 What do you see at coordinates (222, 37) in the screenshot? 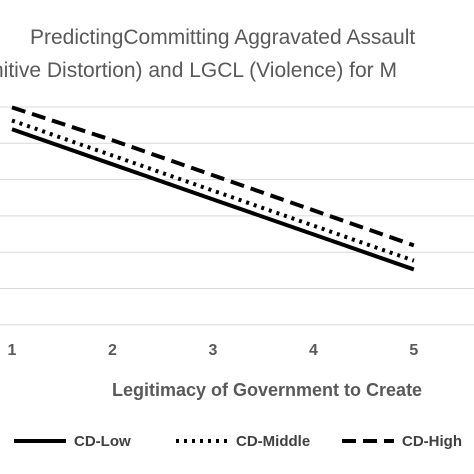
I see `chart-title-line-1: PredictingCommitting Aggravated Assault` at bounding box center [222, 37].